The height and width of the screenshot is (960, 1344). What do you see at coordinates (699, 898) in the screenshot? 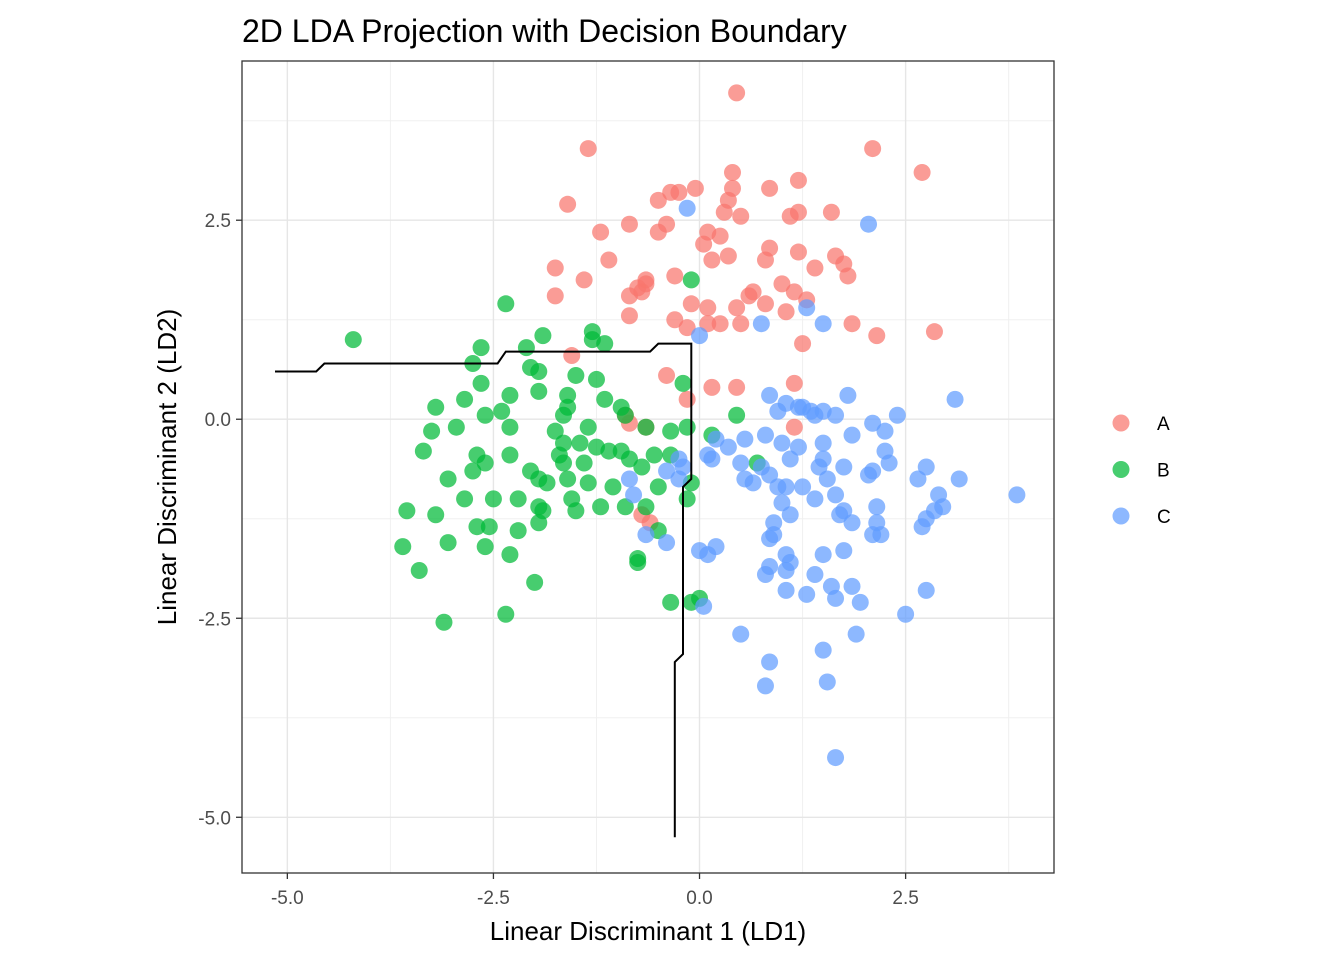
I see `x-tick-label: 0.0` at bounding box center [699, 898].